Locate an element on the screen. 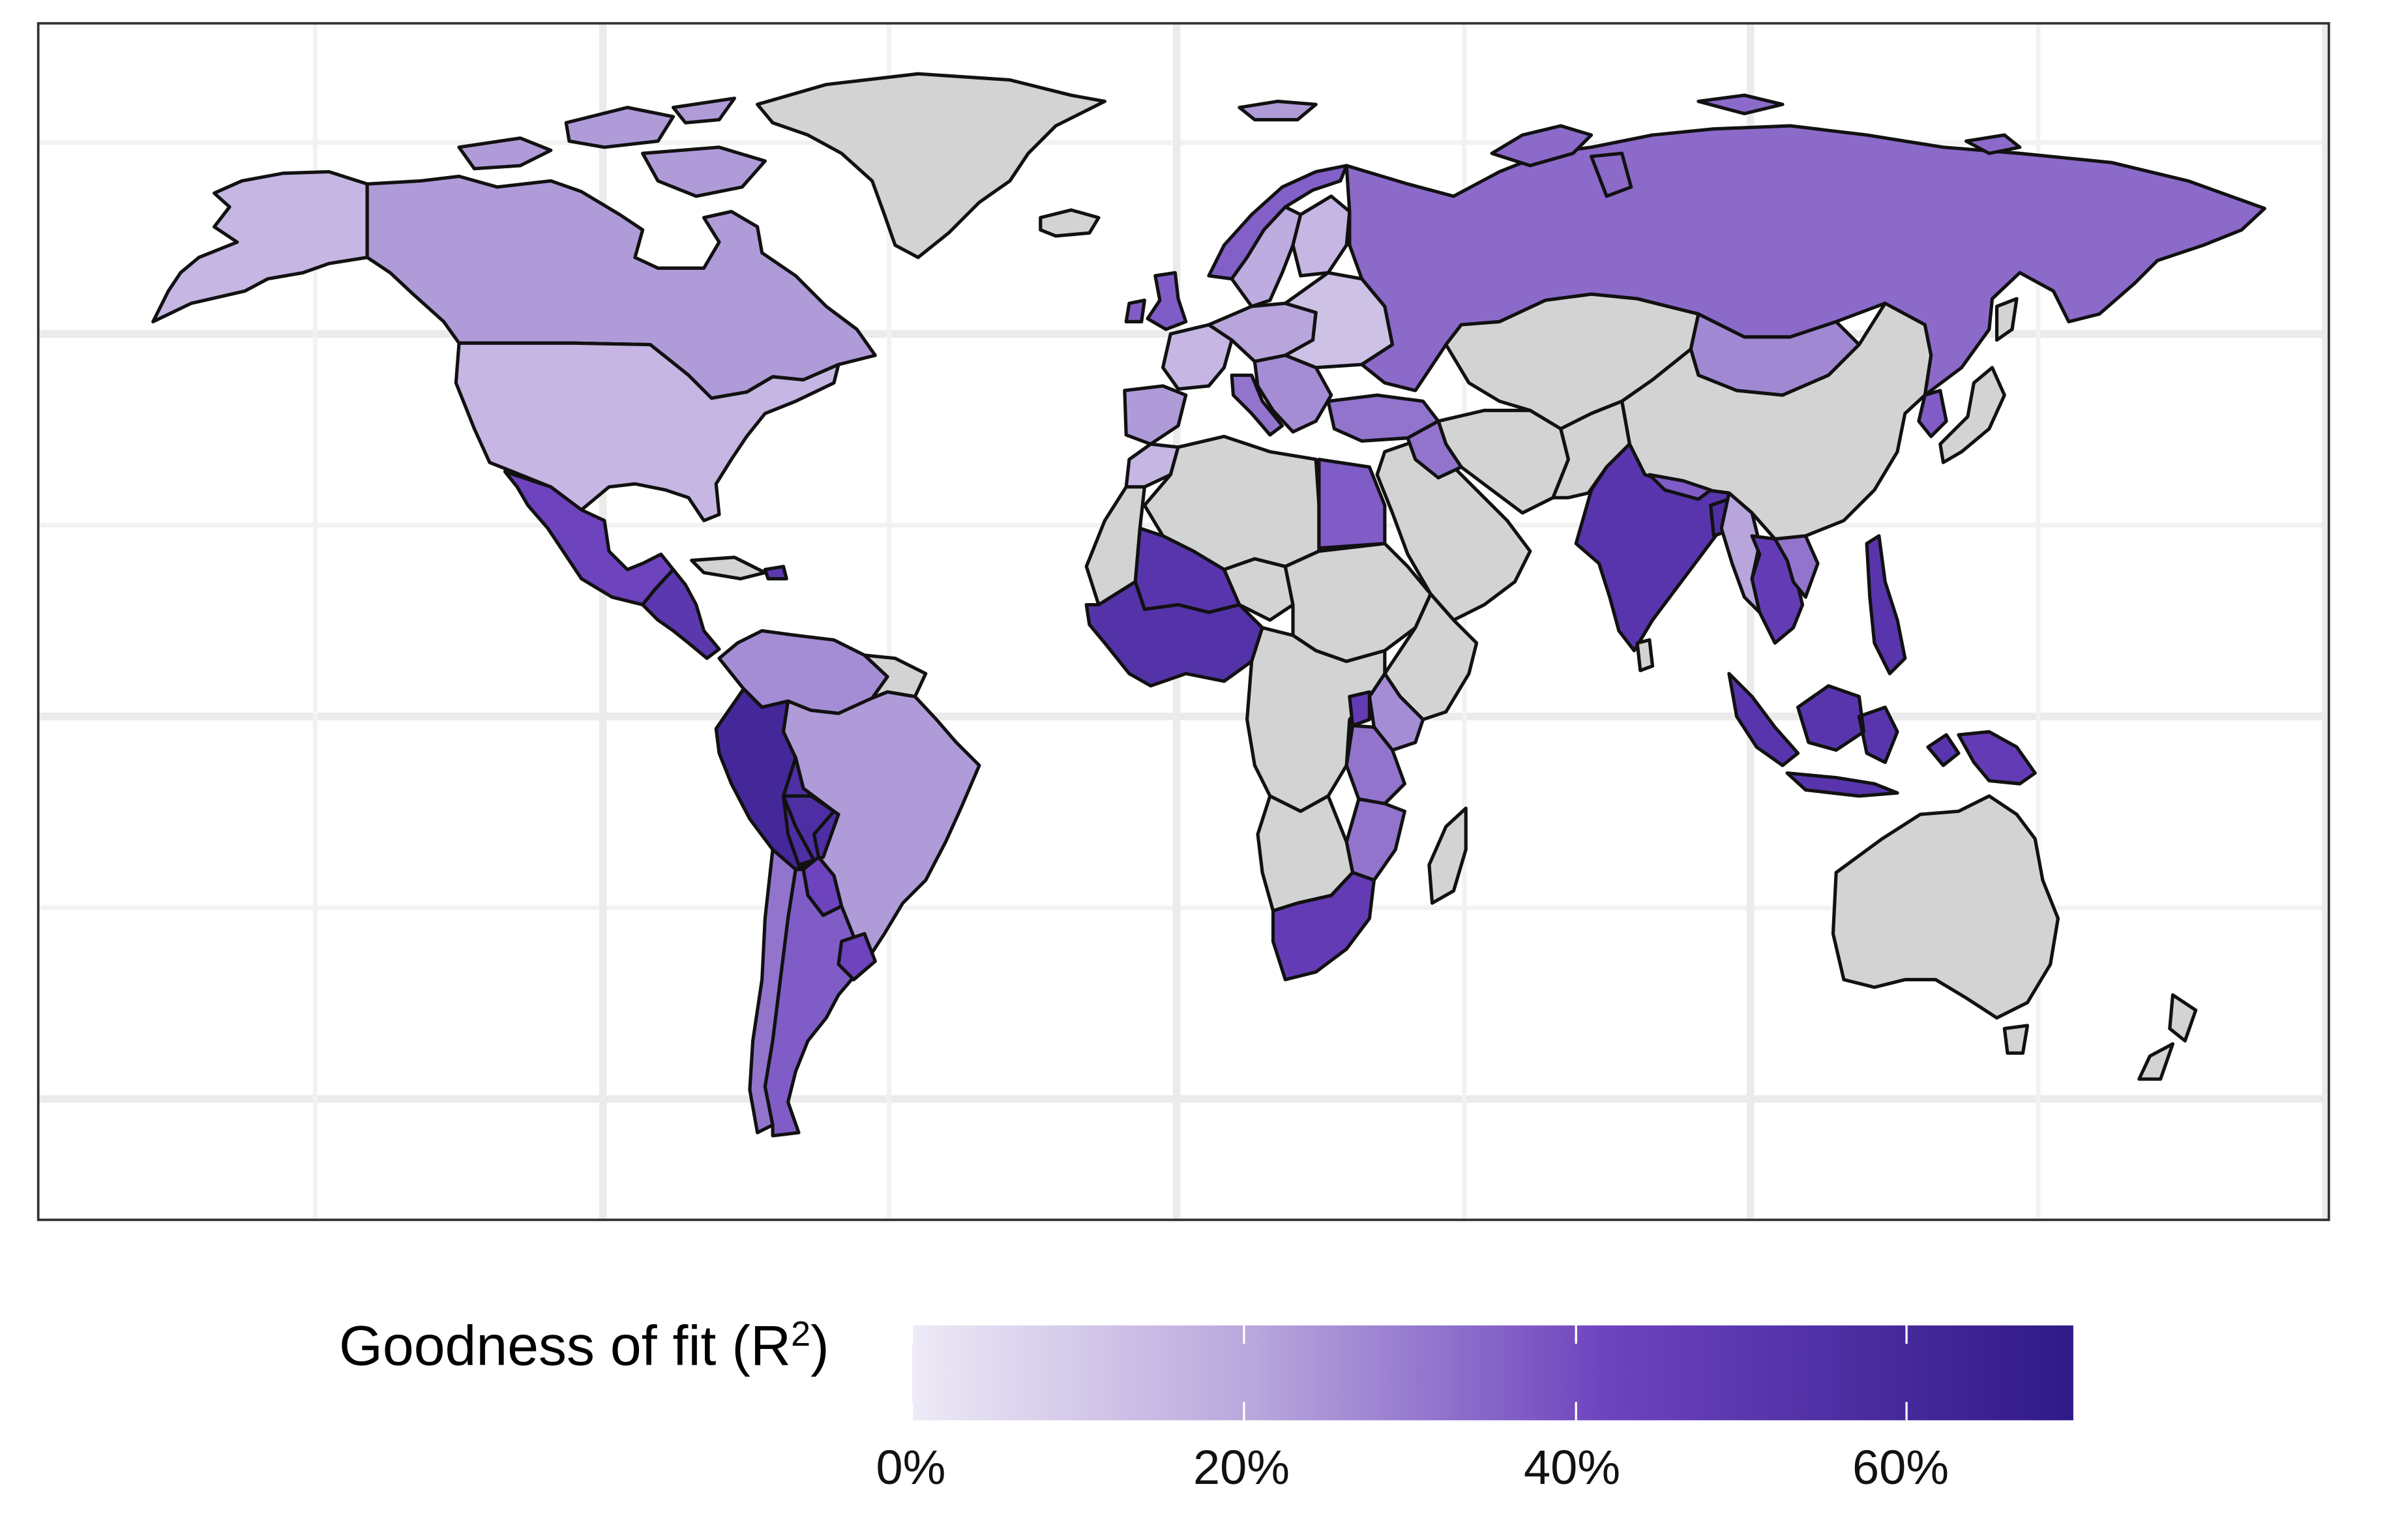 The width and height of the screenshot is (2387, 1540). madagascar is located at coordinates (1447, 856).